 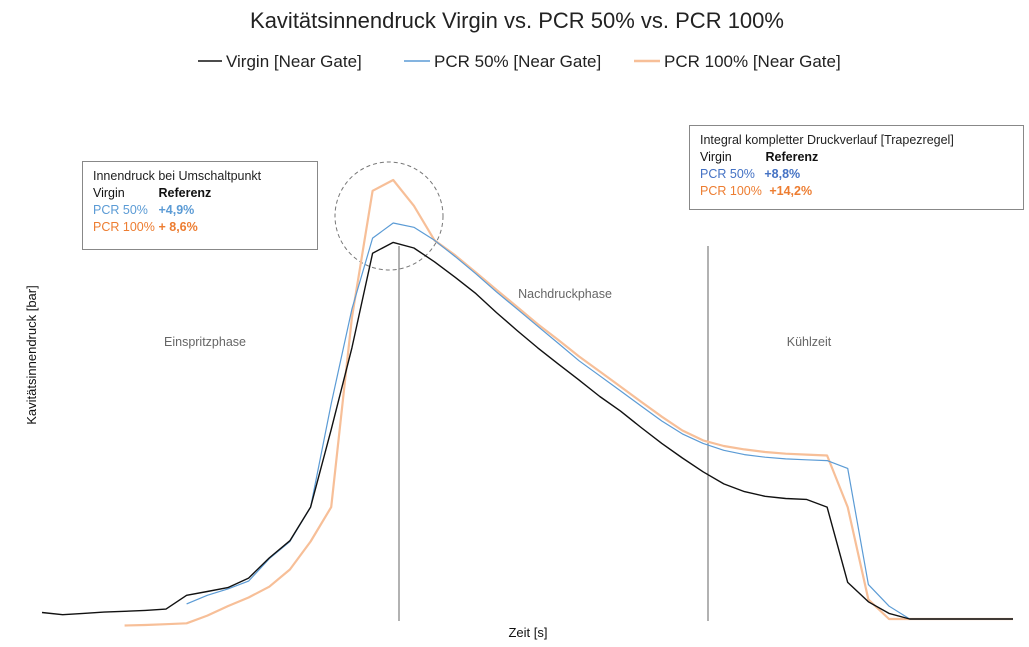 I want to click on x-axis-label: Zeit [s], so click(x=527, y=632).